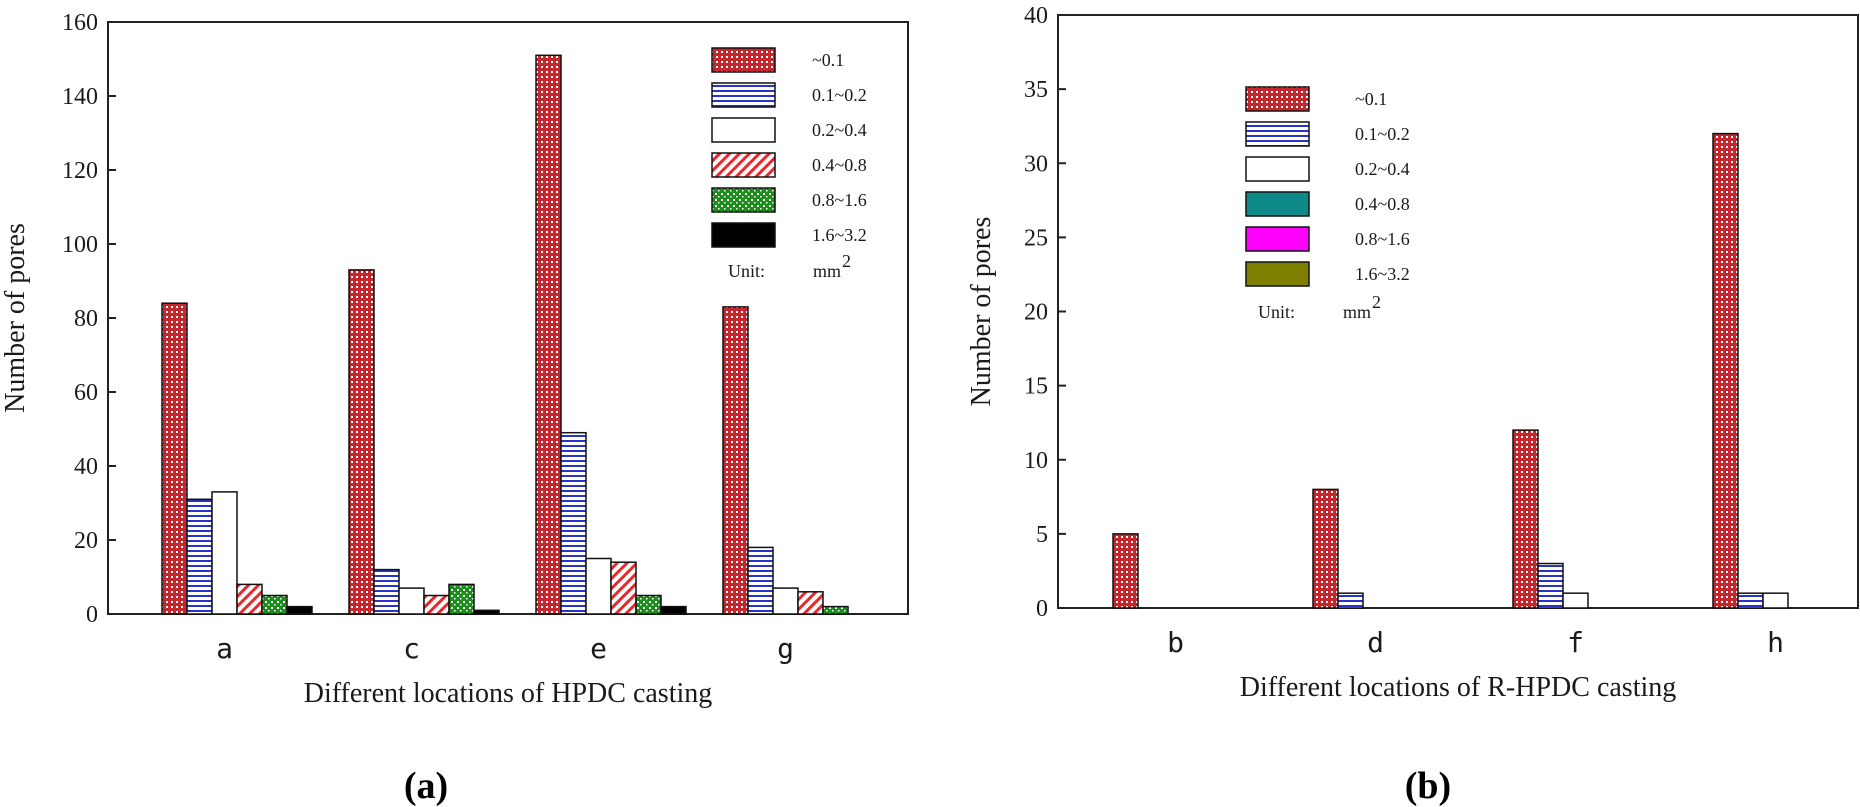 Image resolution: width=1860 pixels, height=807 pixels. What do you see at coordinates (80, 23) in the screenshot?
I see `y-tick-label-a: 160` at bounding box center [80, 23].